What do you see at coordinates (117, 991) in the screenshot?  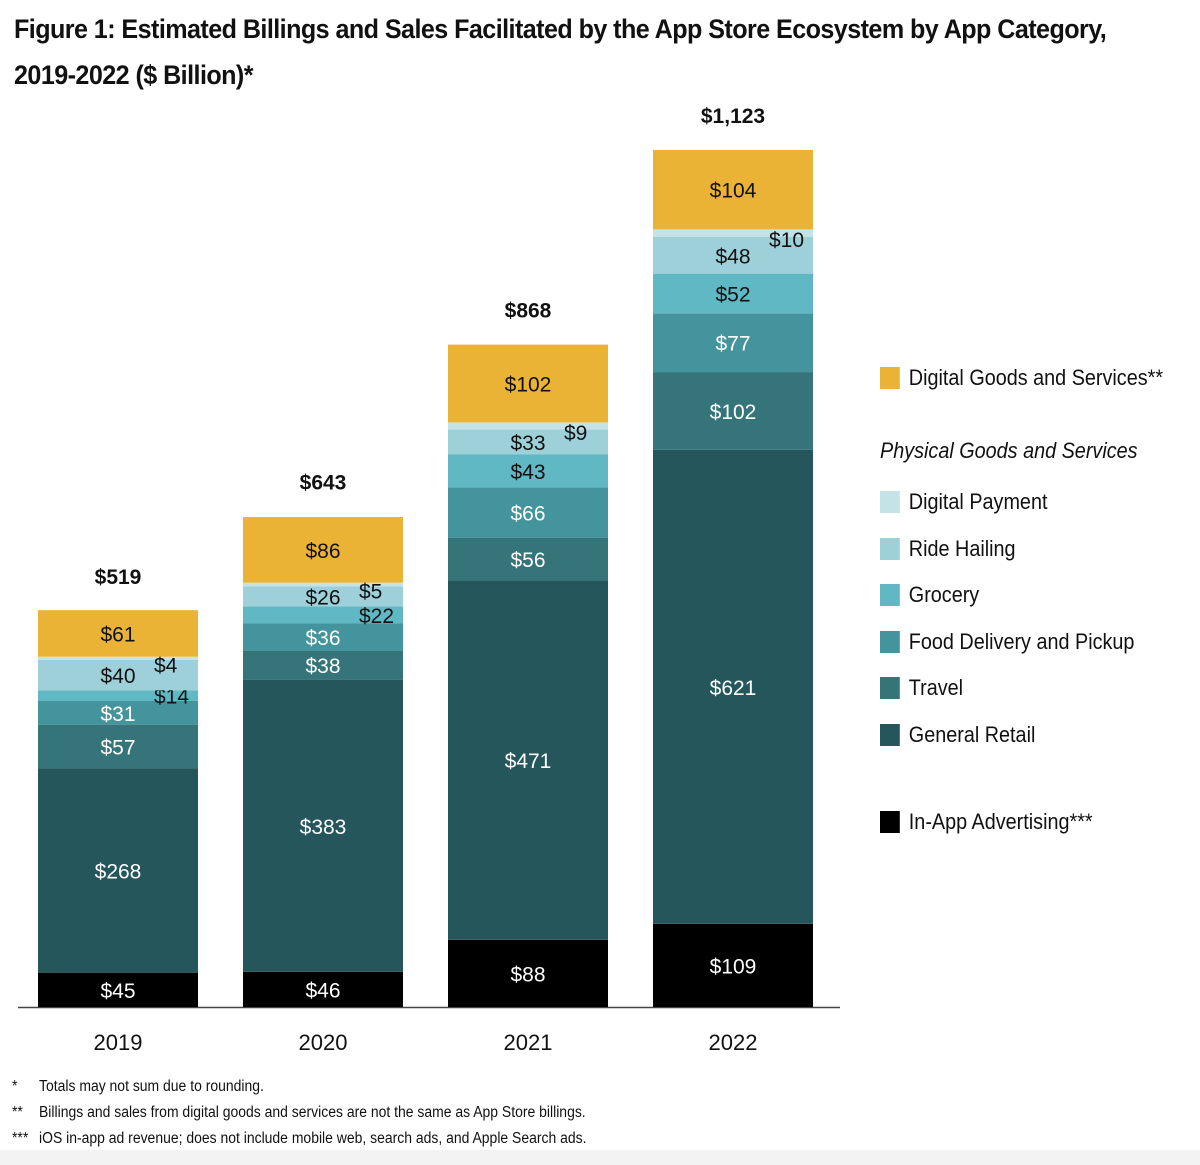 I see `segment-label: $45` at bounding box center [117, 991].